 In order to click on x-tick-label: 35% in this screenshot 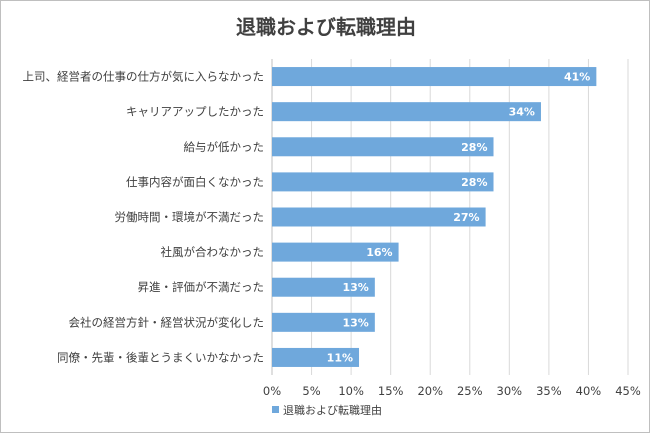, I will do `click(549, 391)`.